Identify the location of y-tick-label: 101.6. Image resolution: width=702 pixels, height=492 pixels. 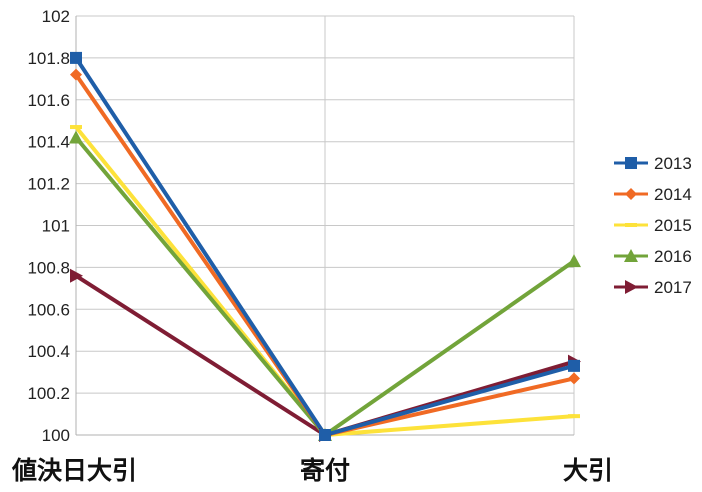
(48, 100).